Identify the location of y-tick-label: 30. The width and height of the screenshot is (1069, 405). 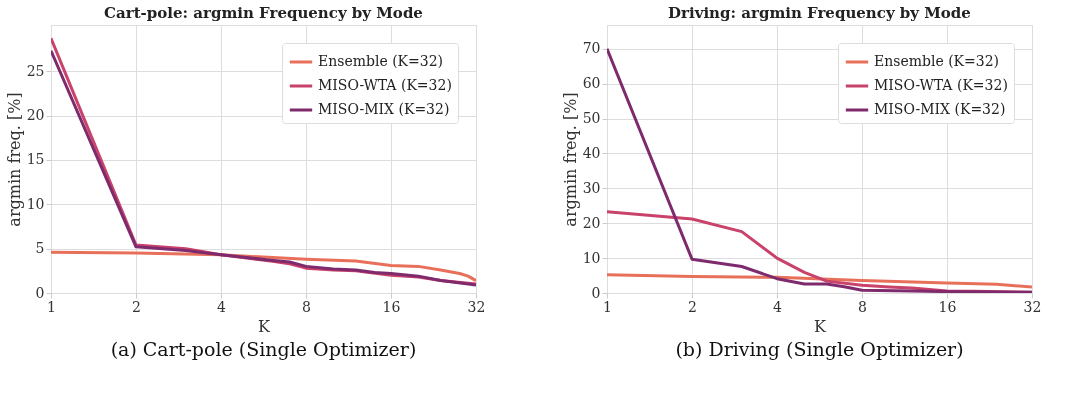
(591, 187).